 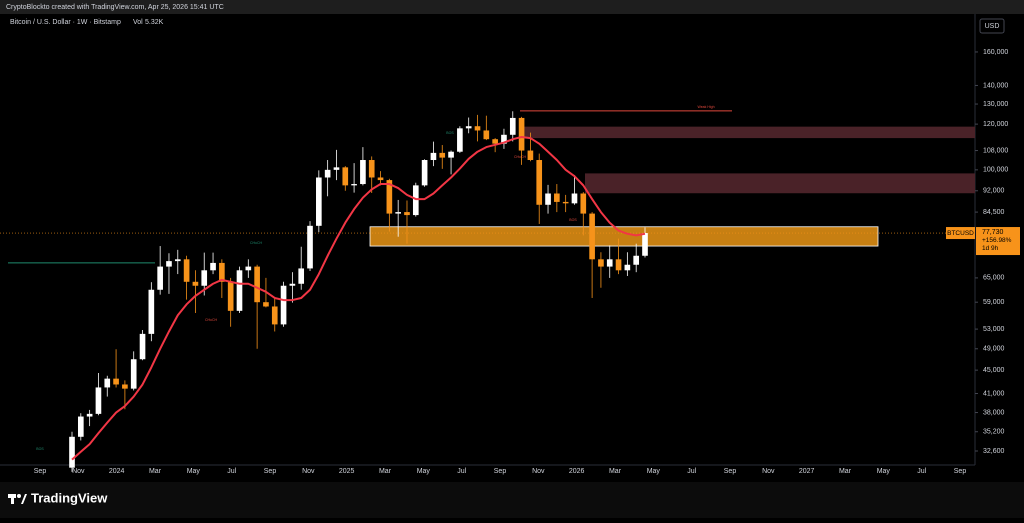 I want to click on y-tick-label: 49,000, so click(x=994, y=349).